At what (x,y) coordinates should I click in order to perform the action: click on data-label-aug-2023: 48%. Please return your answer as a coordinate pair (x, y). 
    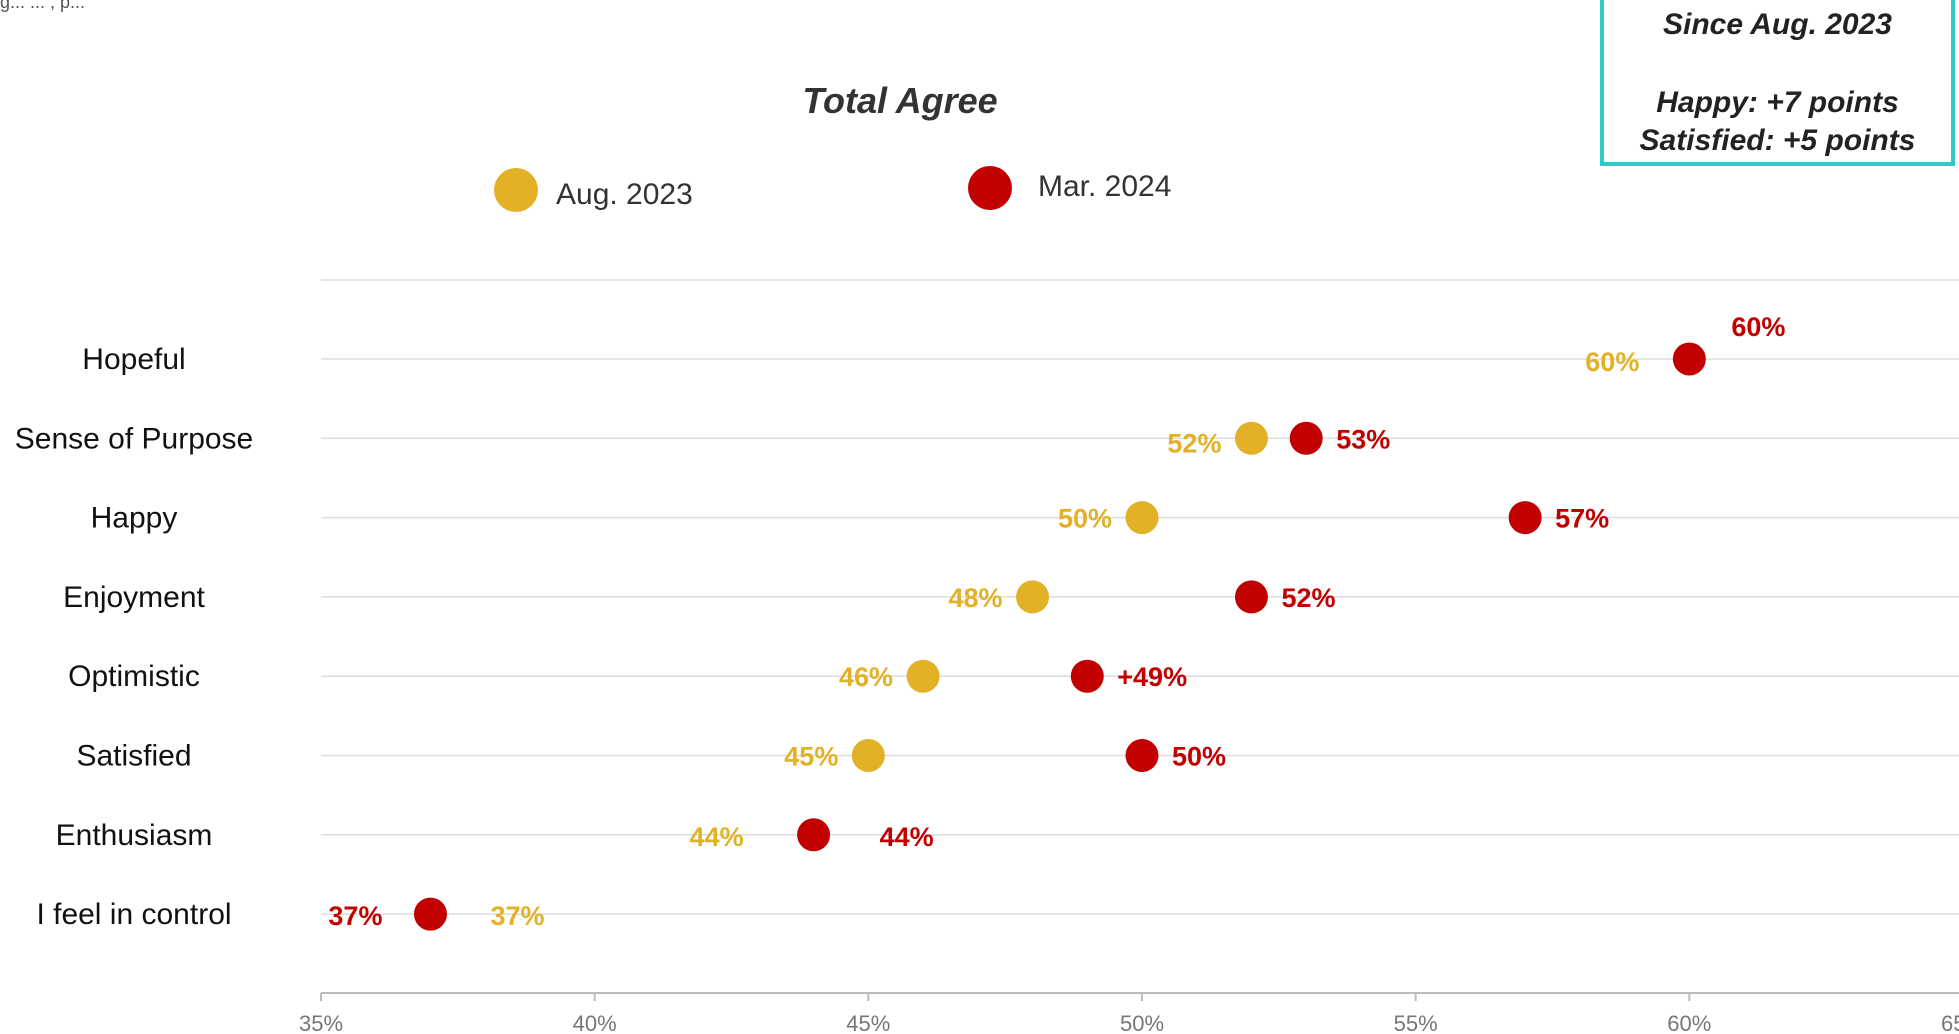
    Looking at the image, I should click on (975, 598).